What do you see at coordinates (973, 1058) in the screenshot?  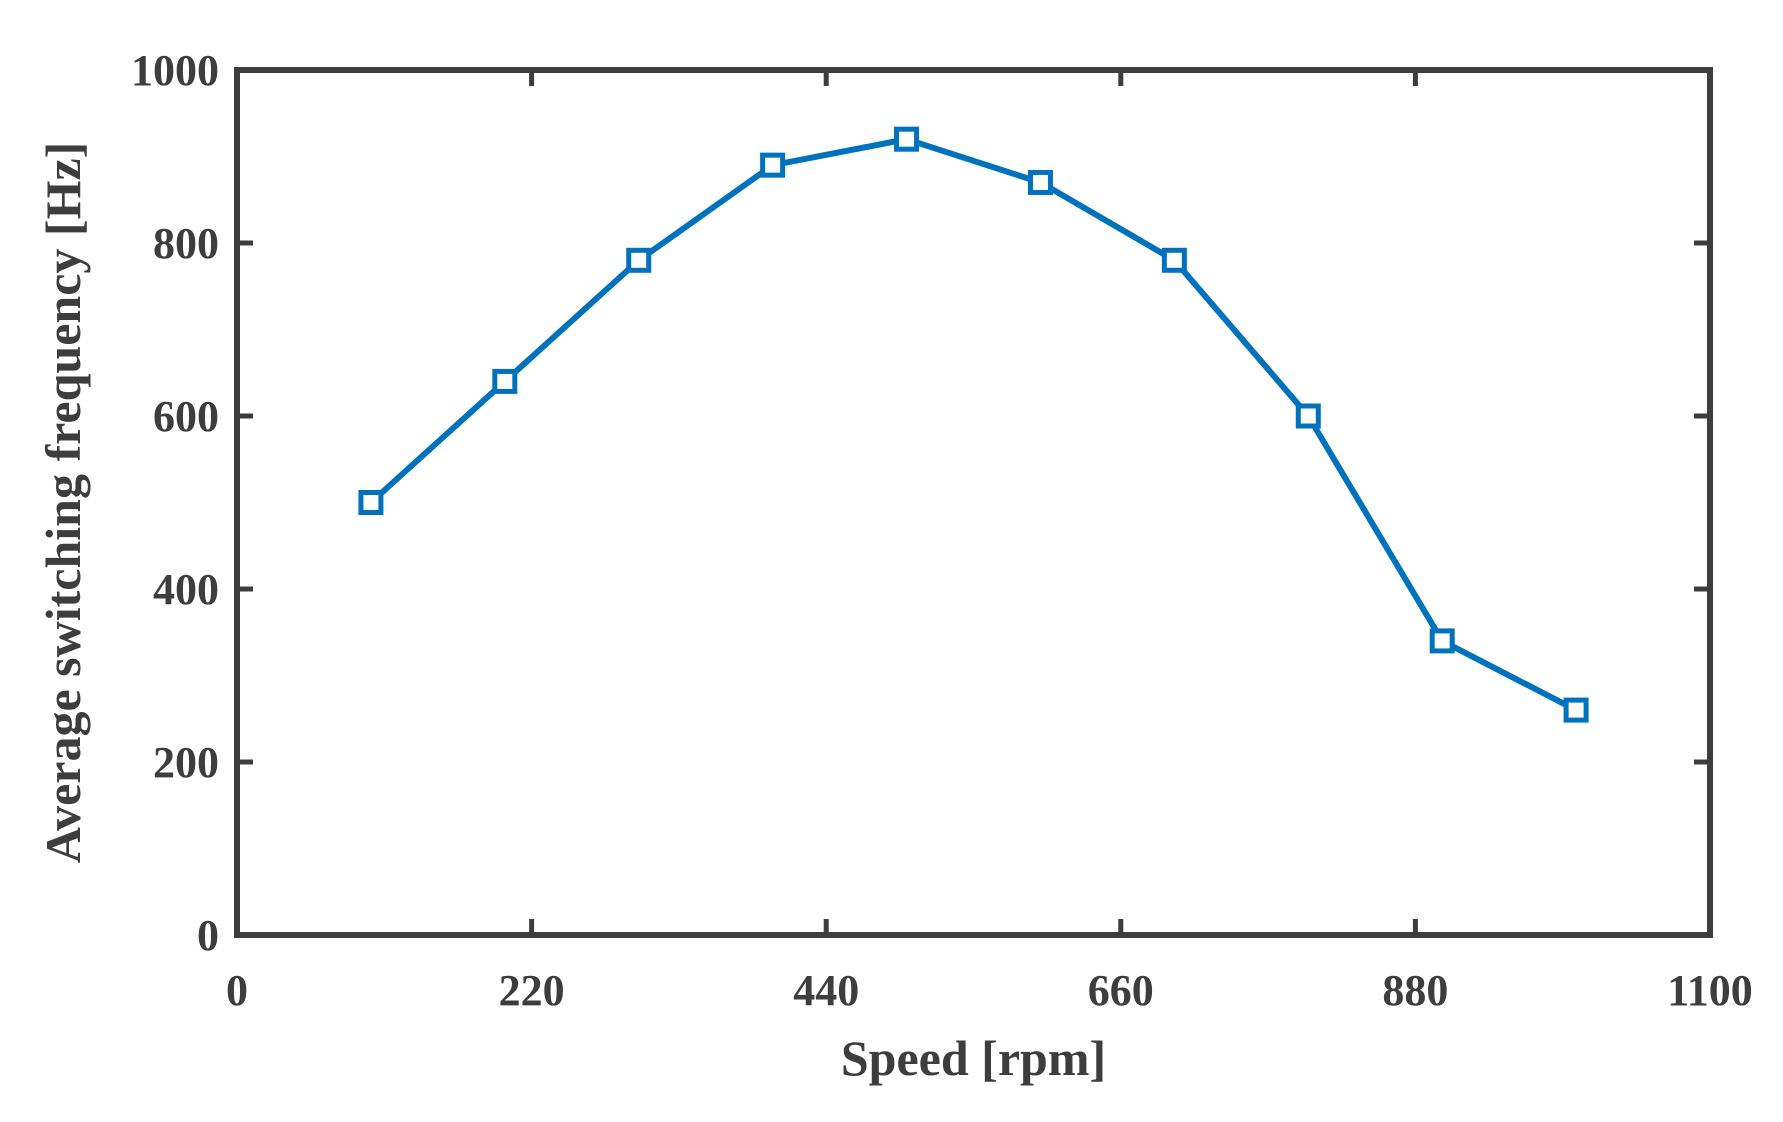 I see `x-axis-label: Speed [rpm]` at bounding box center [973, 1058].